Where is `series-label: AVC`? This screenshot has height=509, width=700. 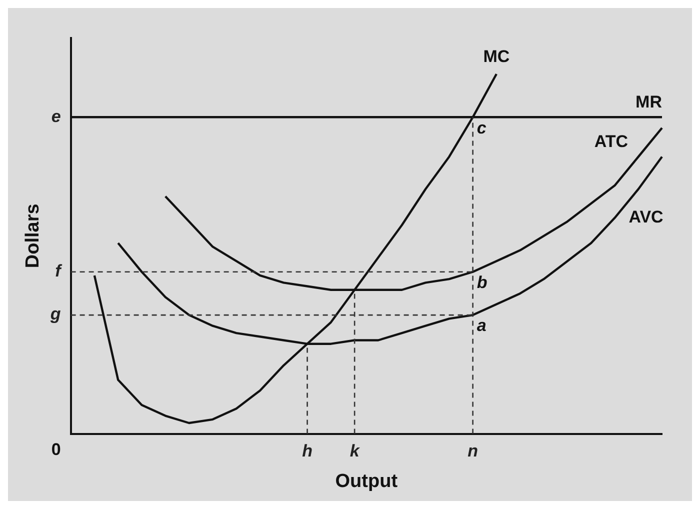
series-label: AVC is located at coordinates (646, 217).